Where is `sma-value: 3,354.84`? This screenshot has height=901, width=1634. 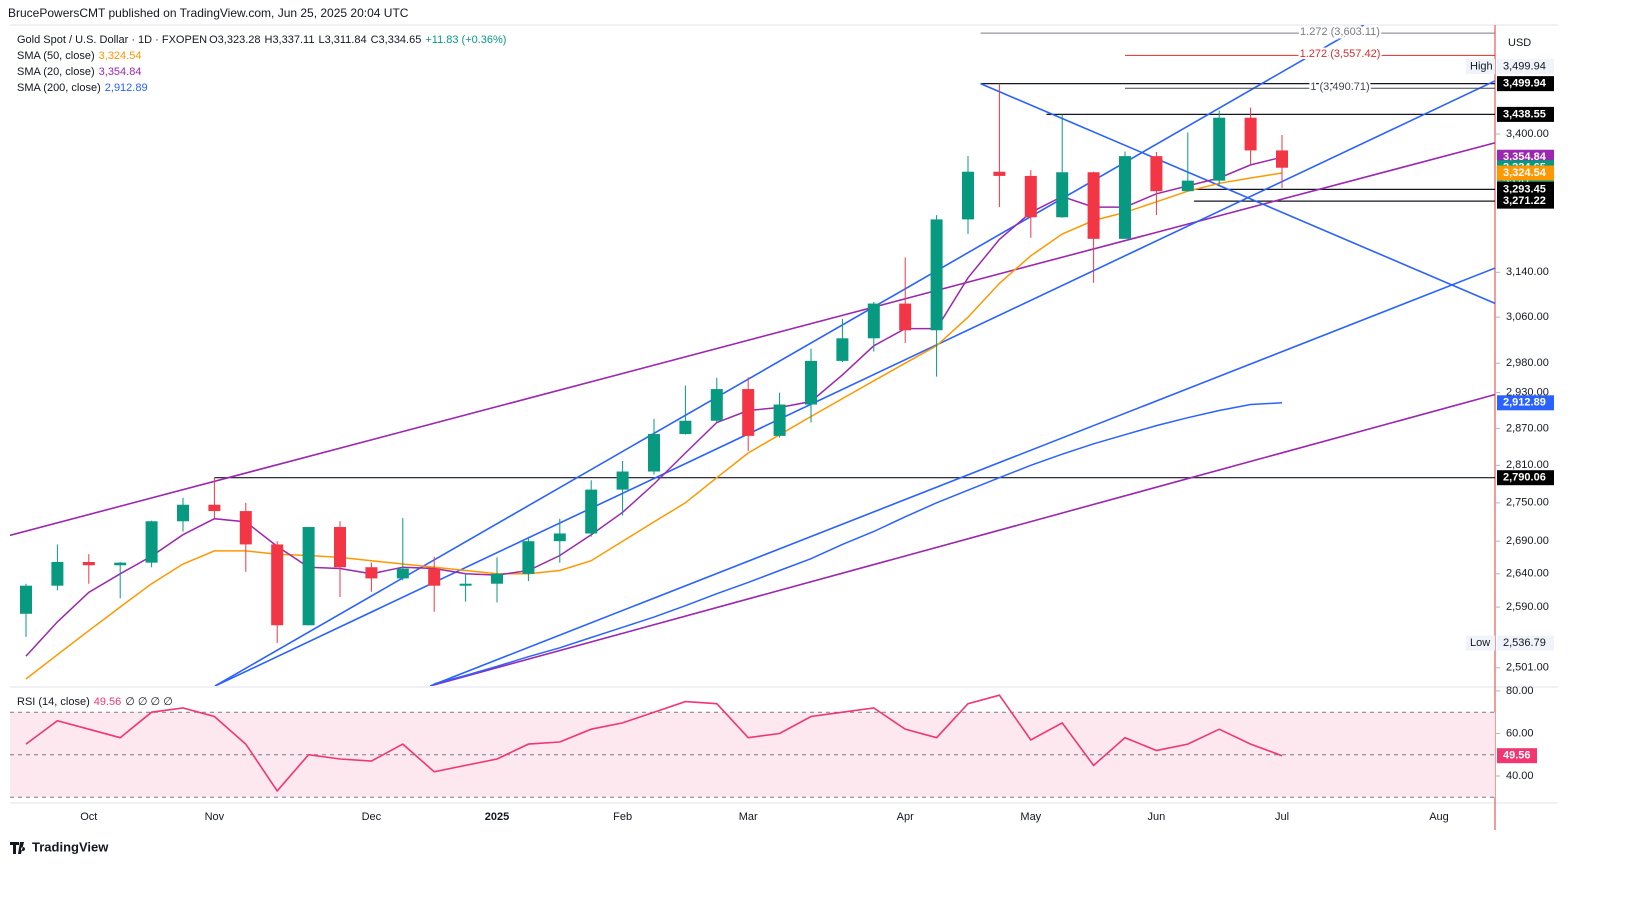 sma-value: 3,354.84 is located at coordinates (120, 72).